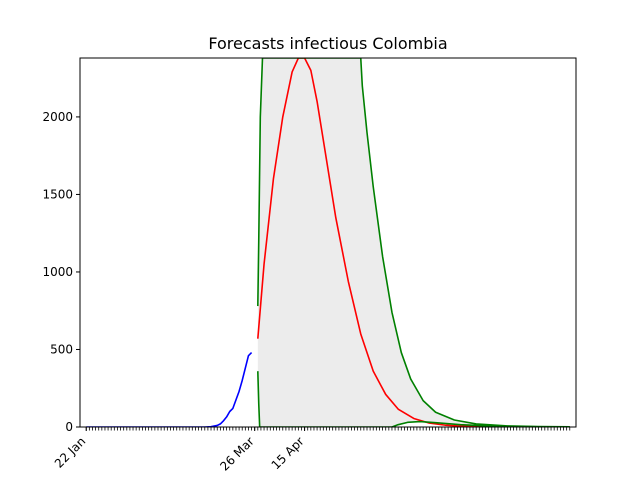  Describe the element at coordinates (69, 427) in the screenshot. I see `y-tick-label: 0` at that location.